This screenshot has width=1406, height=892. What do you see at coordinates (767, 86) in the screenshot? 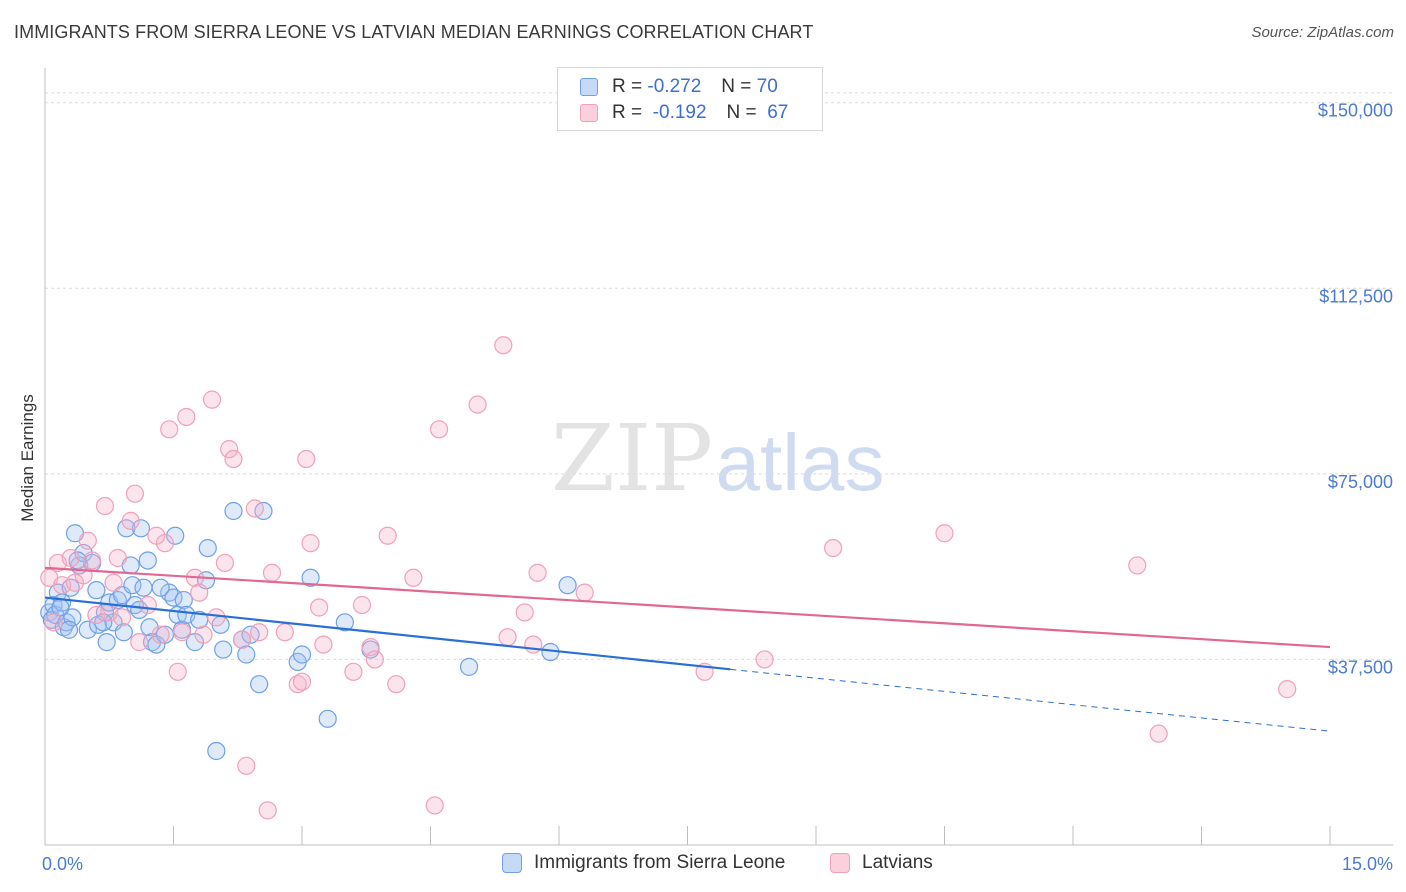
I see `legend-n-value: 70` at bounding box center [767, 86].